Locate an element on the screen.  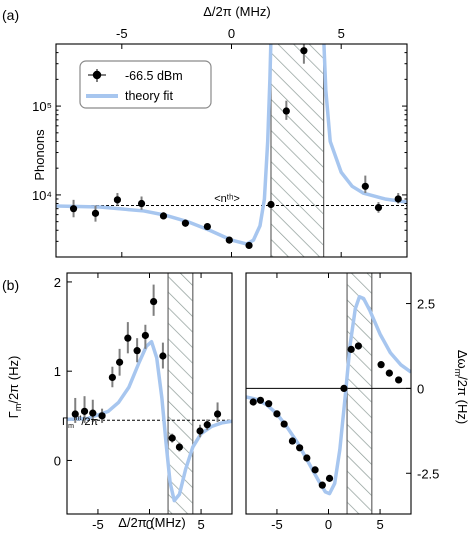
panel-label-b: (b) is located at coordinates (10, 285).